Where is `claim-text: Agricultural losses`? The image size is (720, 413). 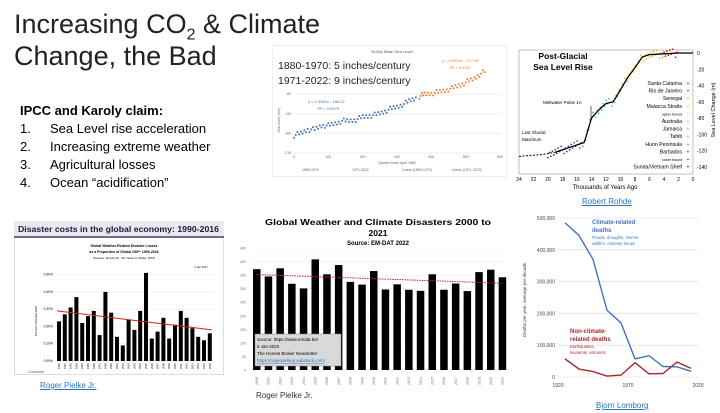
claim-text: Agricultural losses is located at coordinates (103, 164).